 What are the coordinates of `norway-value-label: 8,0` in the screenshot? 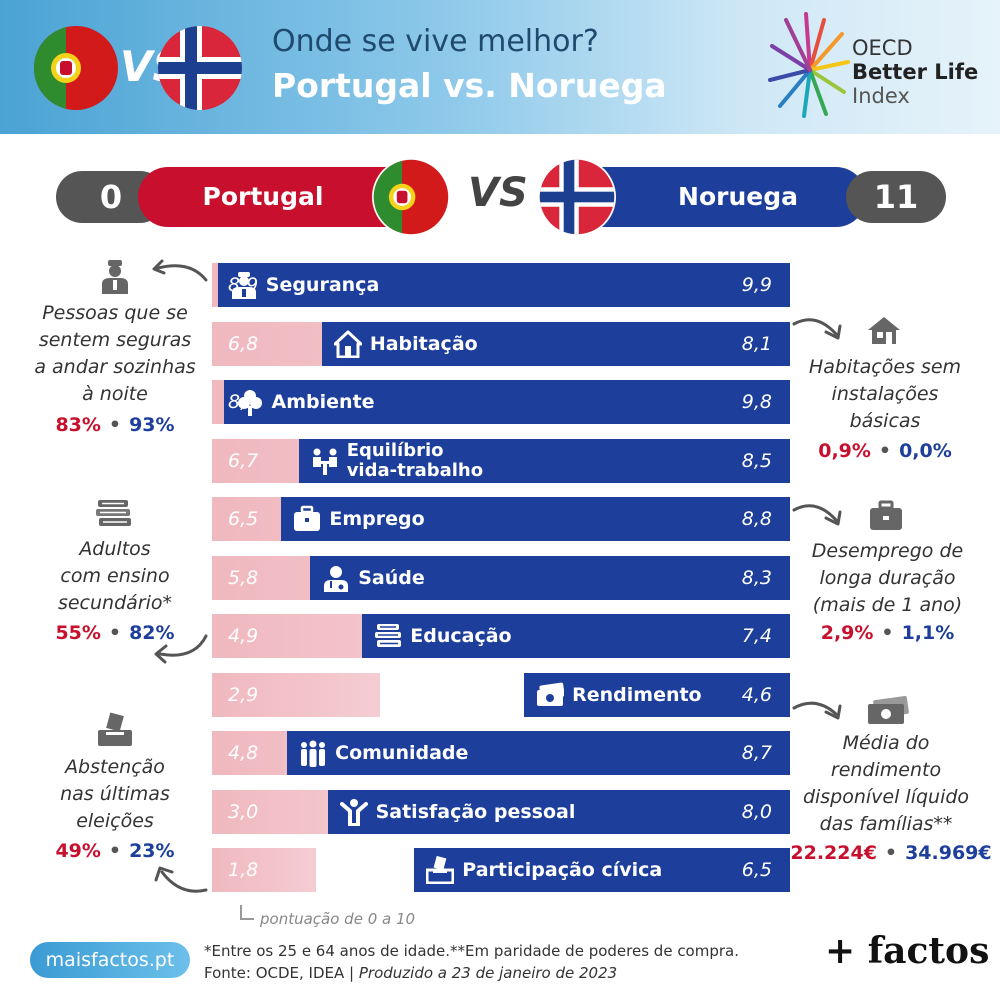 It's located at (756, 811).